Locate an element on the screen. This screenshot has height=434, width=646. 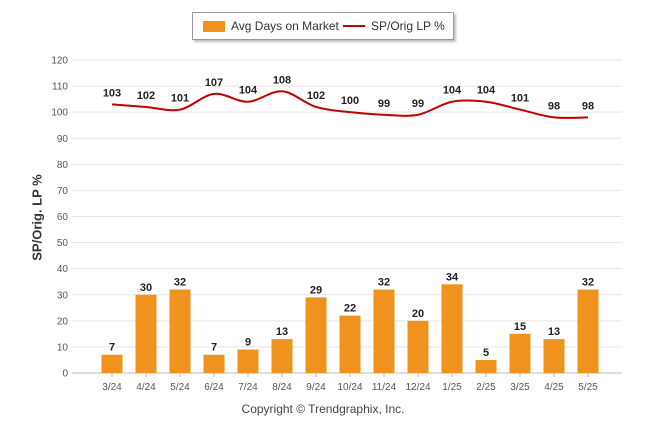
series-line is located at coordinates (350, 104).